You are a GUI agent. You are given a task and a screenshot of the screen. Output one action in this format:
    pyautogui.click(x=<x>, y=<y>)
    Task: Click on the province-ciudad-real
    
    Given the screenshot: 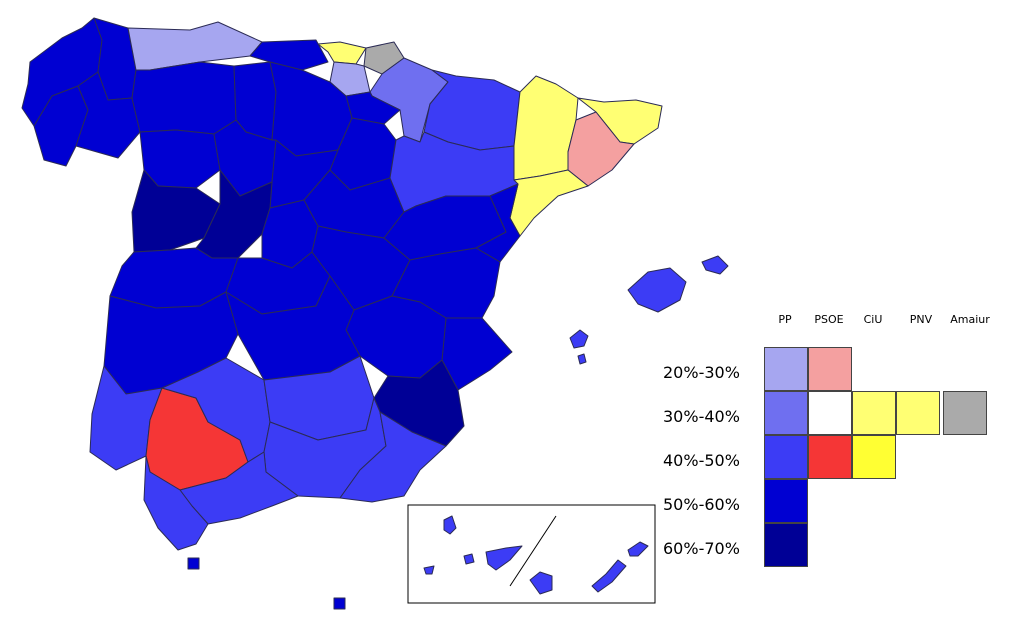 What is the action you would take?
    pyautogui.click(x=293, y=328)
    